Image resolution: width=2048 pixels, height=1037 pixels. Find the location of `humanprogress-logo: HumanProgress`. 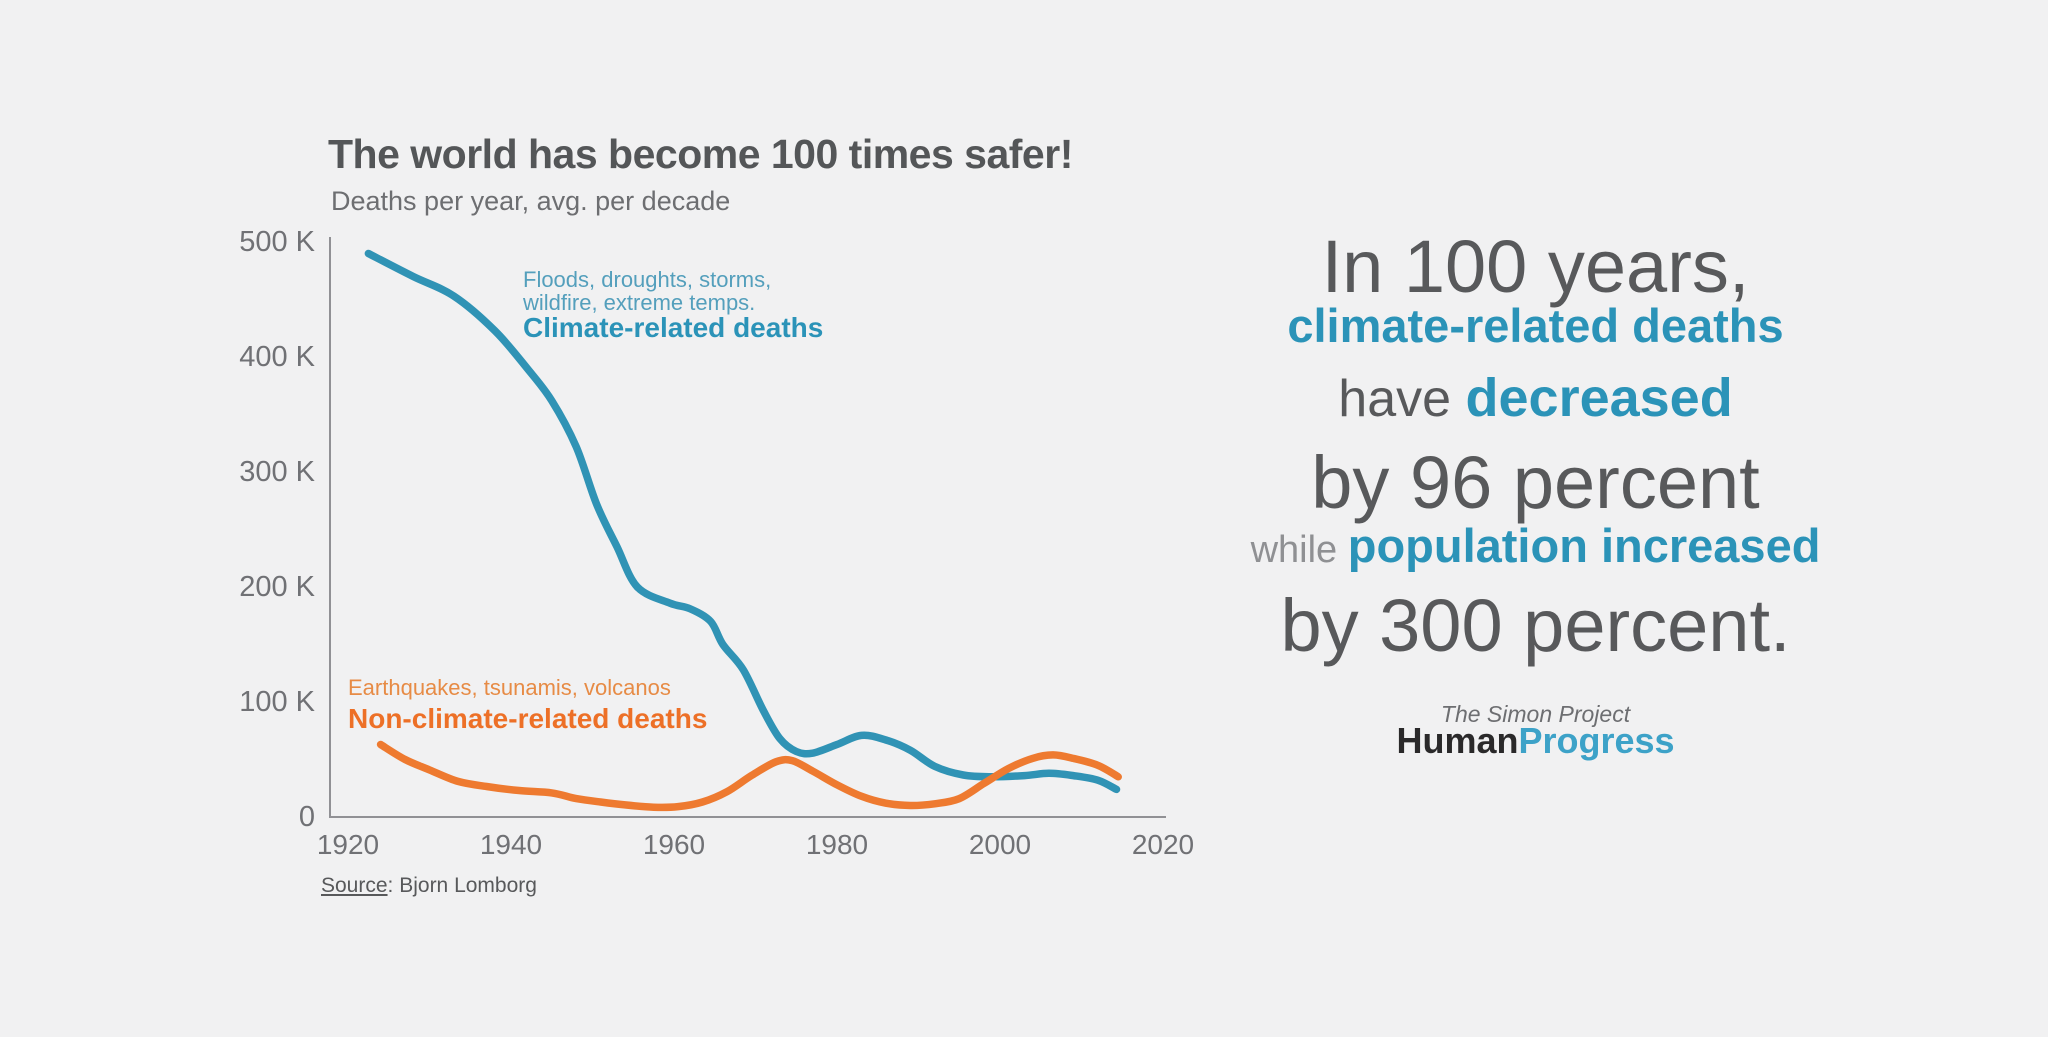

humanprogress-logo: HumanProgress is located at coordinates (1535, 741).